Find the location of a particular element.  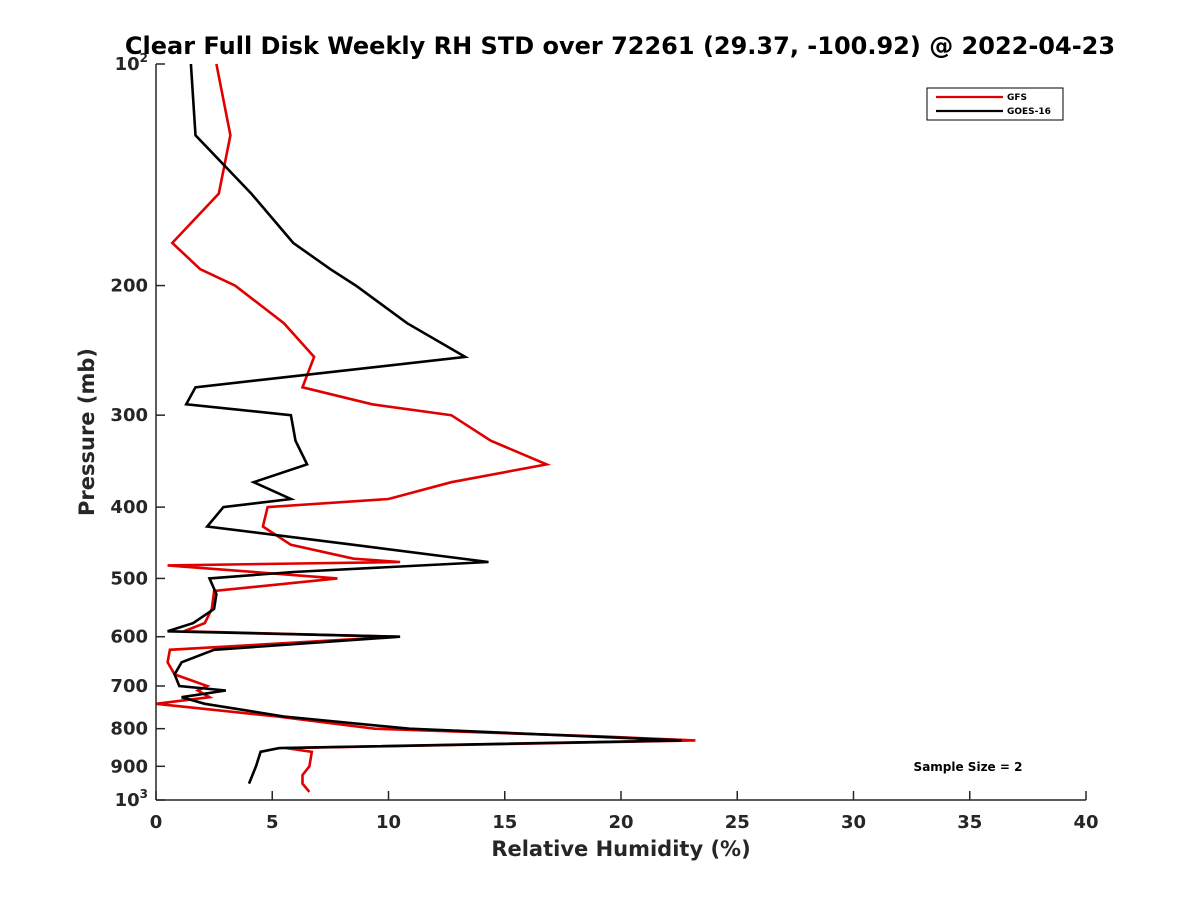

x-tick-label: 10 is located at coordinates (388, 822).